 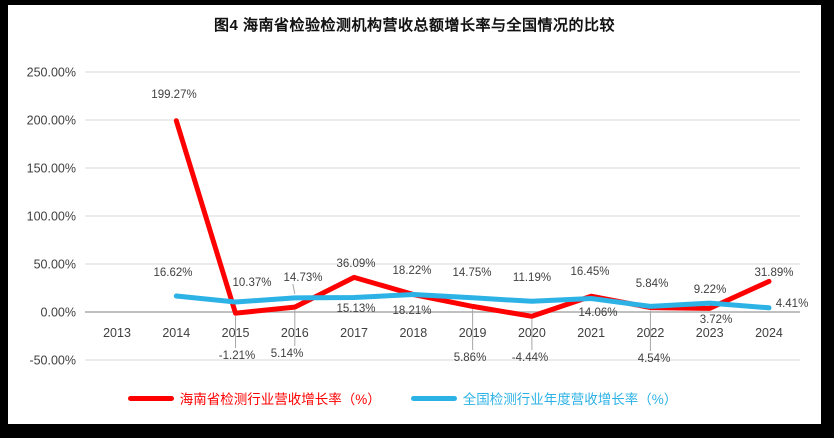 I want to click on legend-item-hainan: 海南省检测行业营收增长率（%）, so click(x=254, y=398).